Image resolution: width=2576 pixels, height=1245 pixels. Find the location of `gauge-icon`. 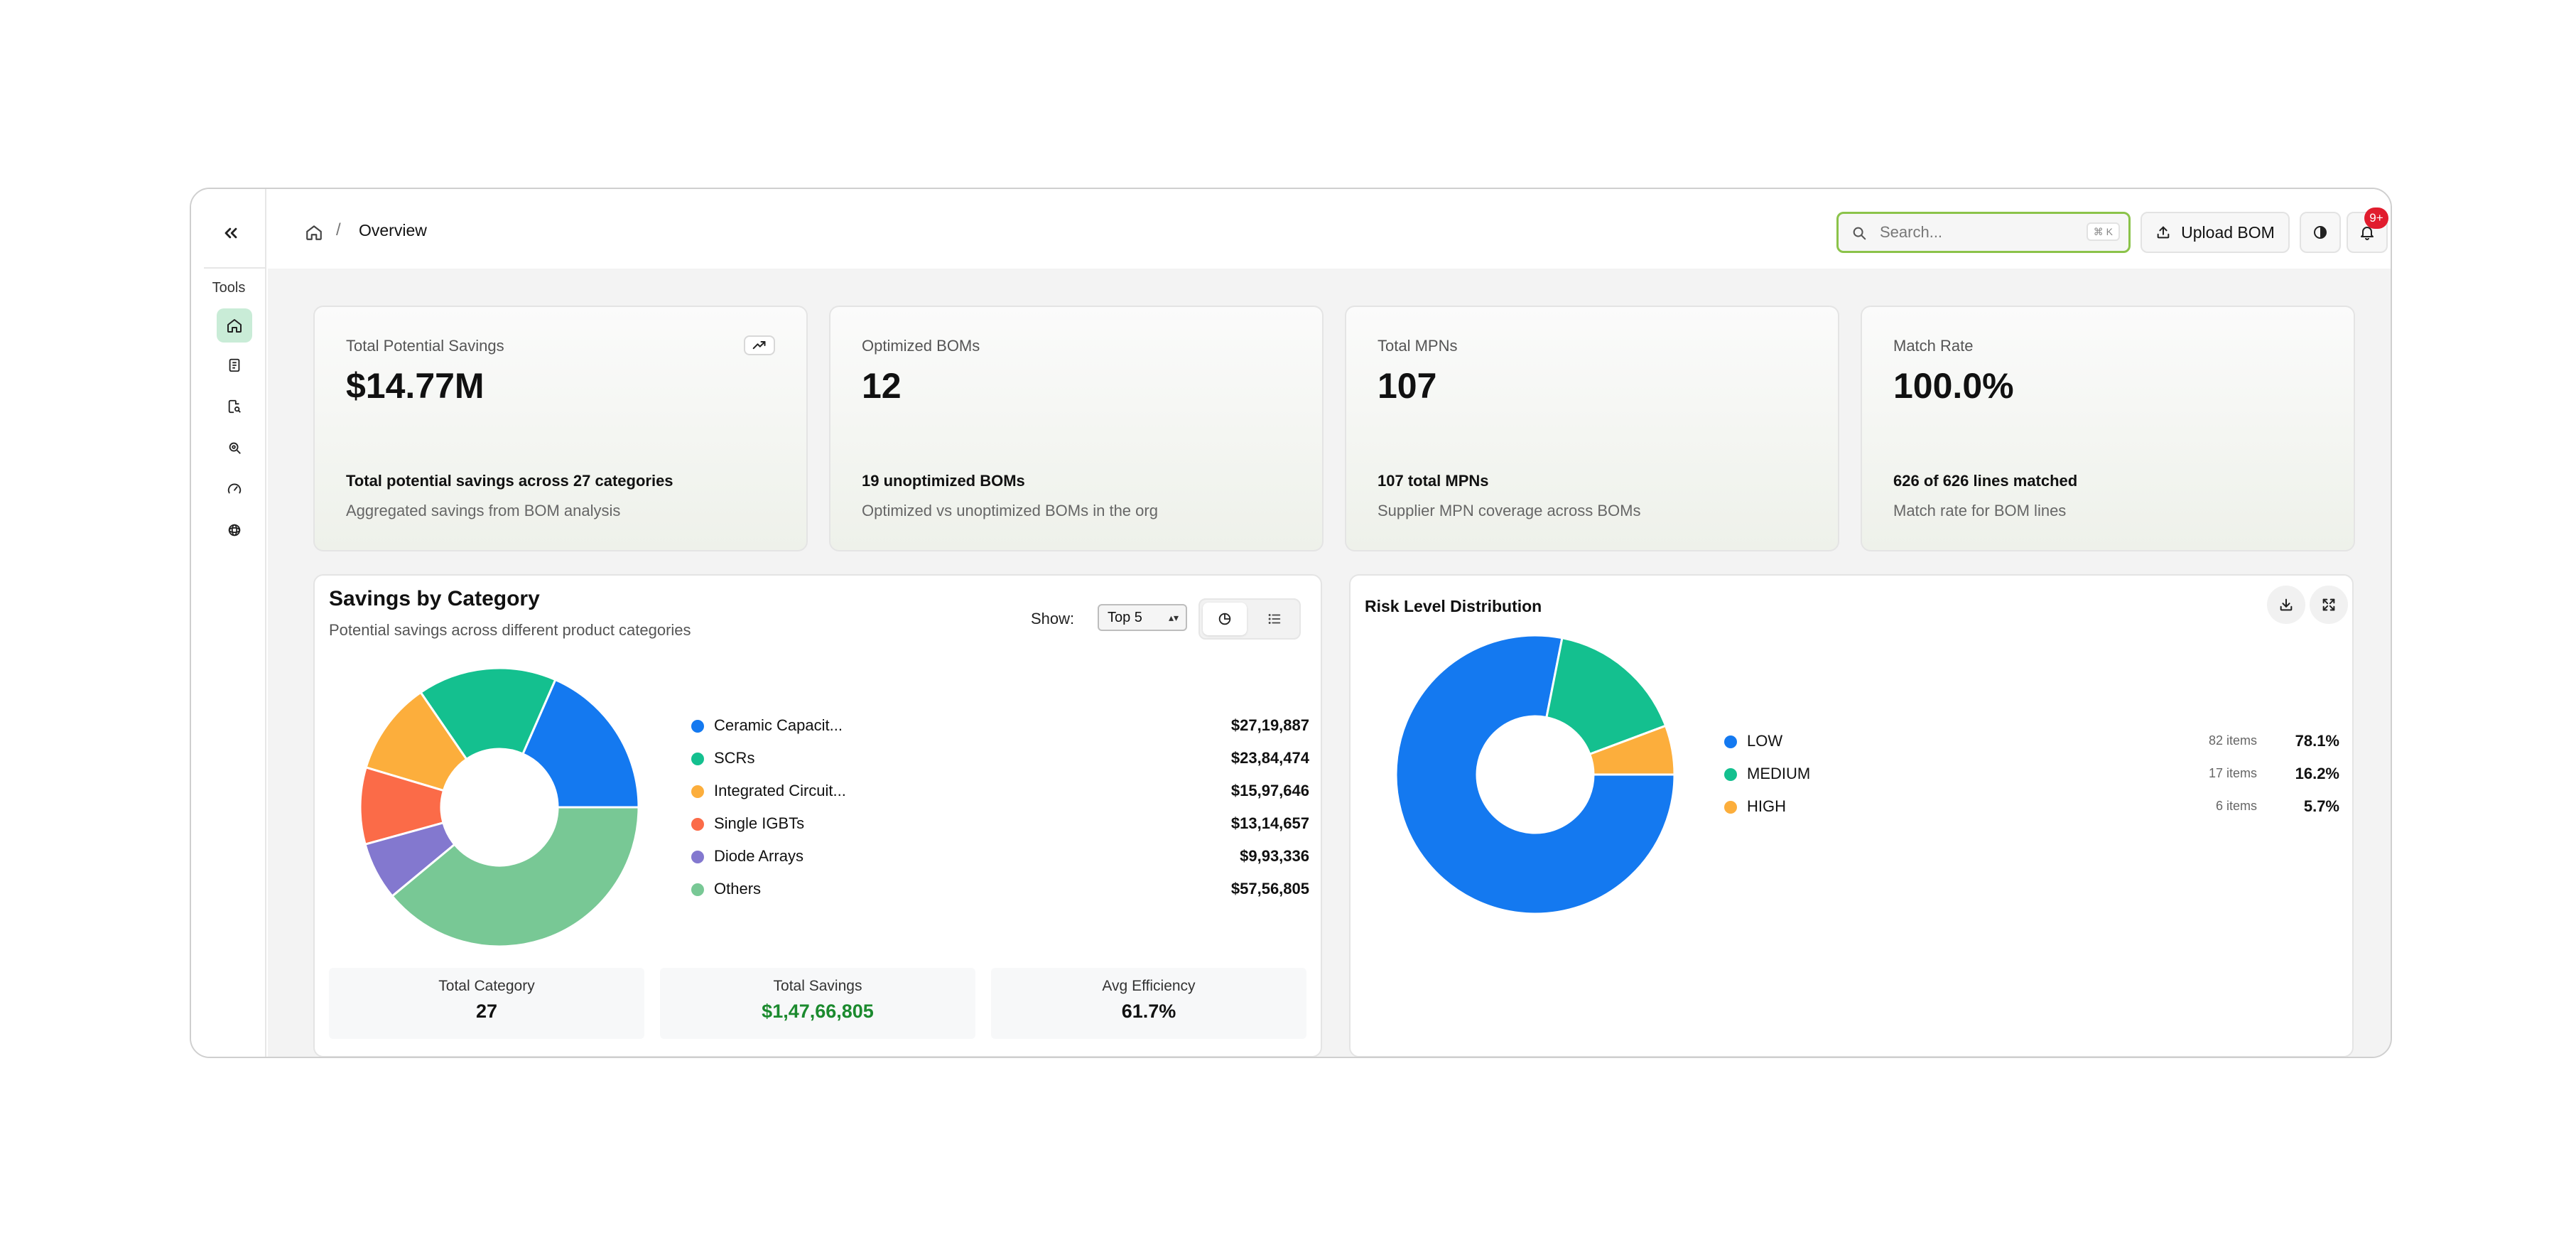

gauge-icon is located at coordinates (234, 488).